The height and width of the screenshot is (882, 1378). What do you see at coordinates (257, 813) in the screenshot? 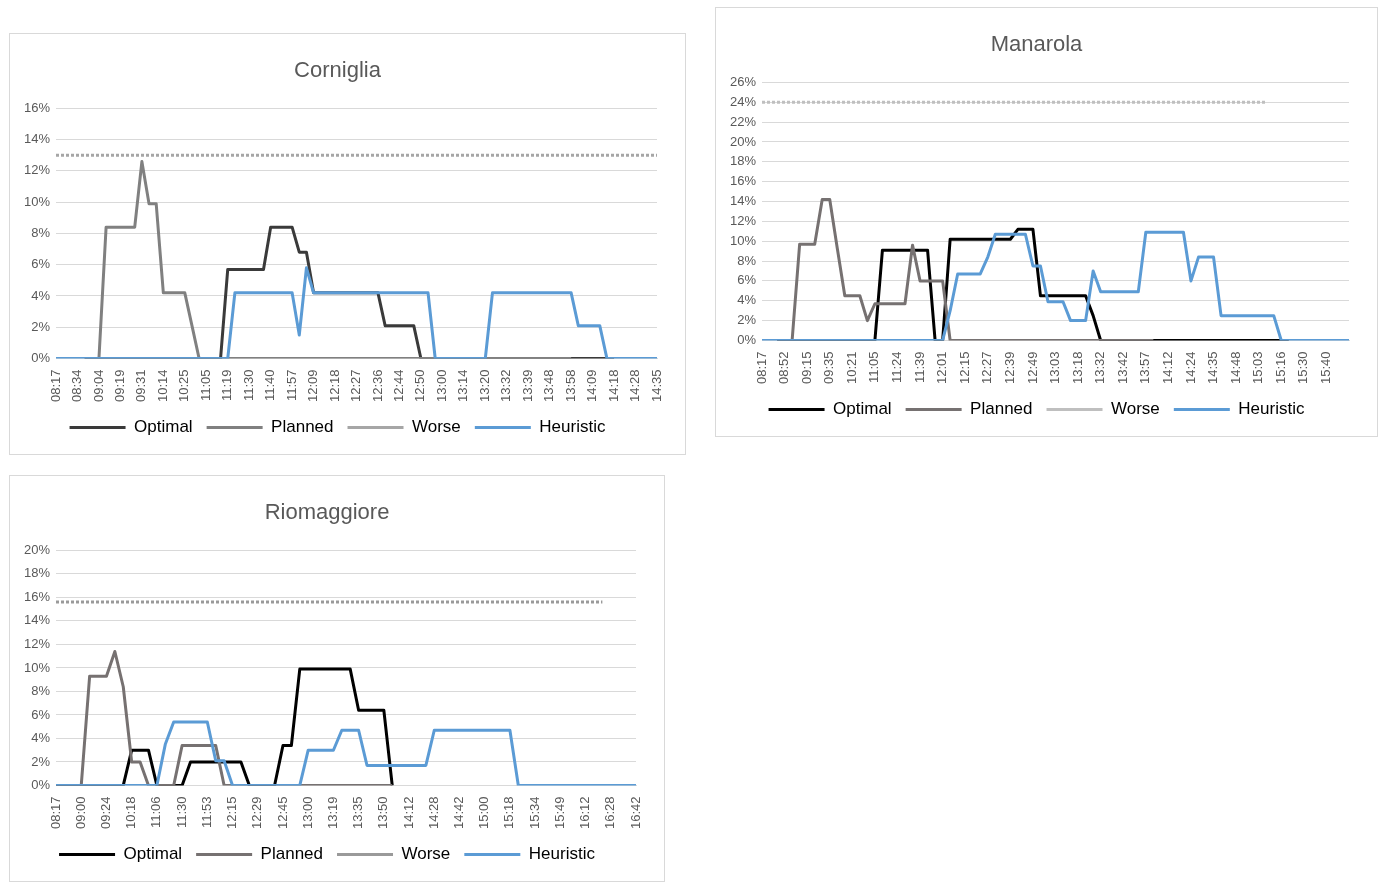
I see `x-tick-label: 12:29` at bounding box center [257, 813].